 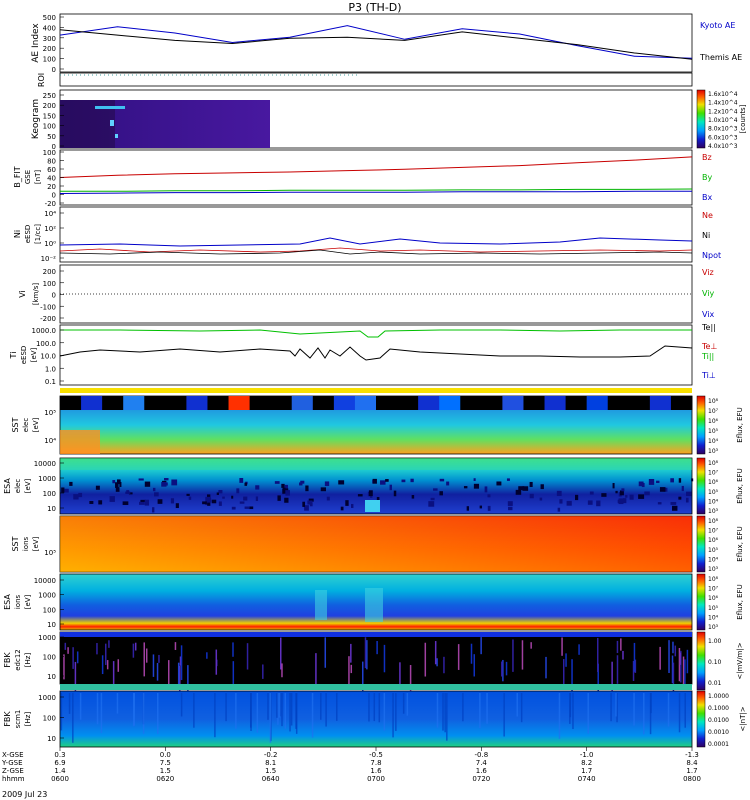 I want to click on fbk-b-ytick: 1000, so click(x=47, y=698).